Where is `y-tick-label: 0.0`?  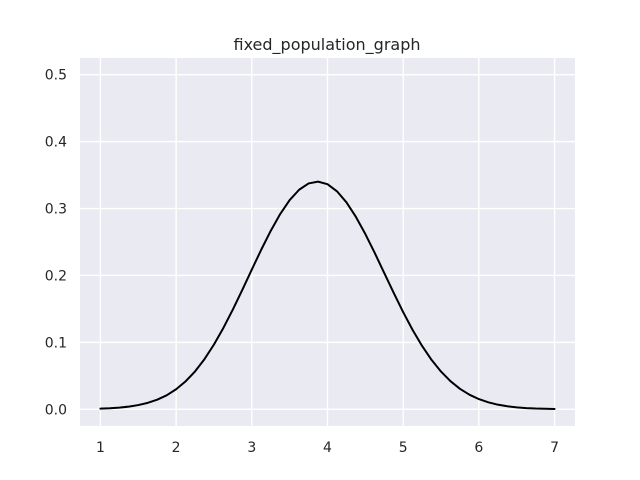
y-tick-label: 0.0 is located at coordinates (56, 410).